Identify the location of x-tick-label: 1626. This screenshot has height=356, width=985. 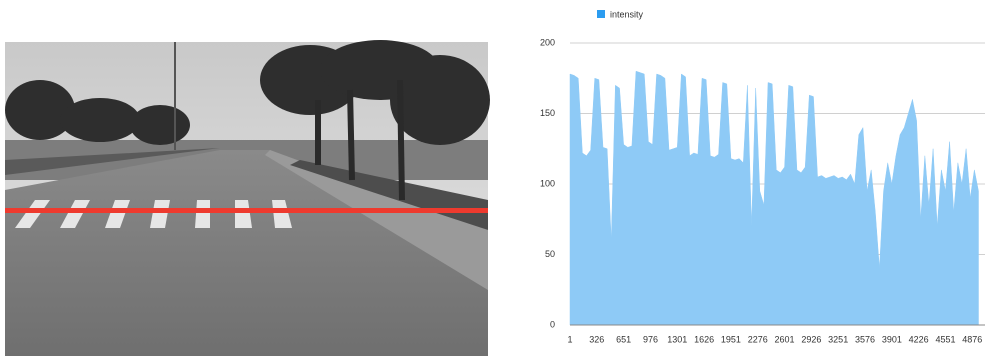
(704, 339).